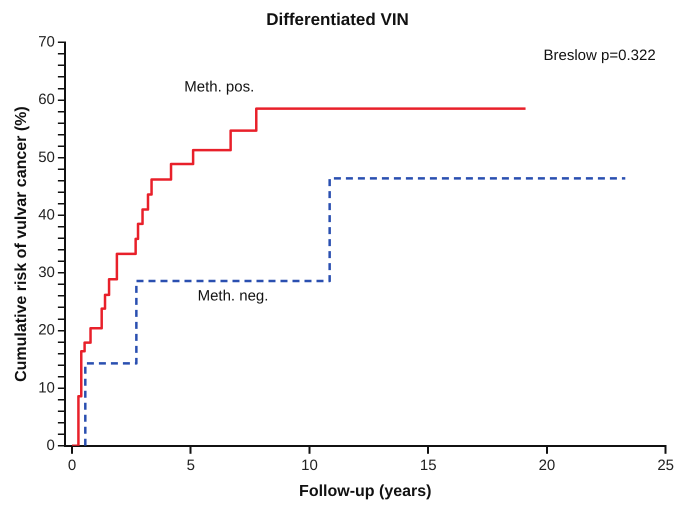 This screenshot has height=513, width=677. Describe the element at coordinates (21, 244) in the screenshot. I see `y-axis-title: Cumulative risk of vulvar cancer (%)` at that location.